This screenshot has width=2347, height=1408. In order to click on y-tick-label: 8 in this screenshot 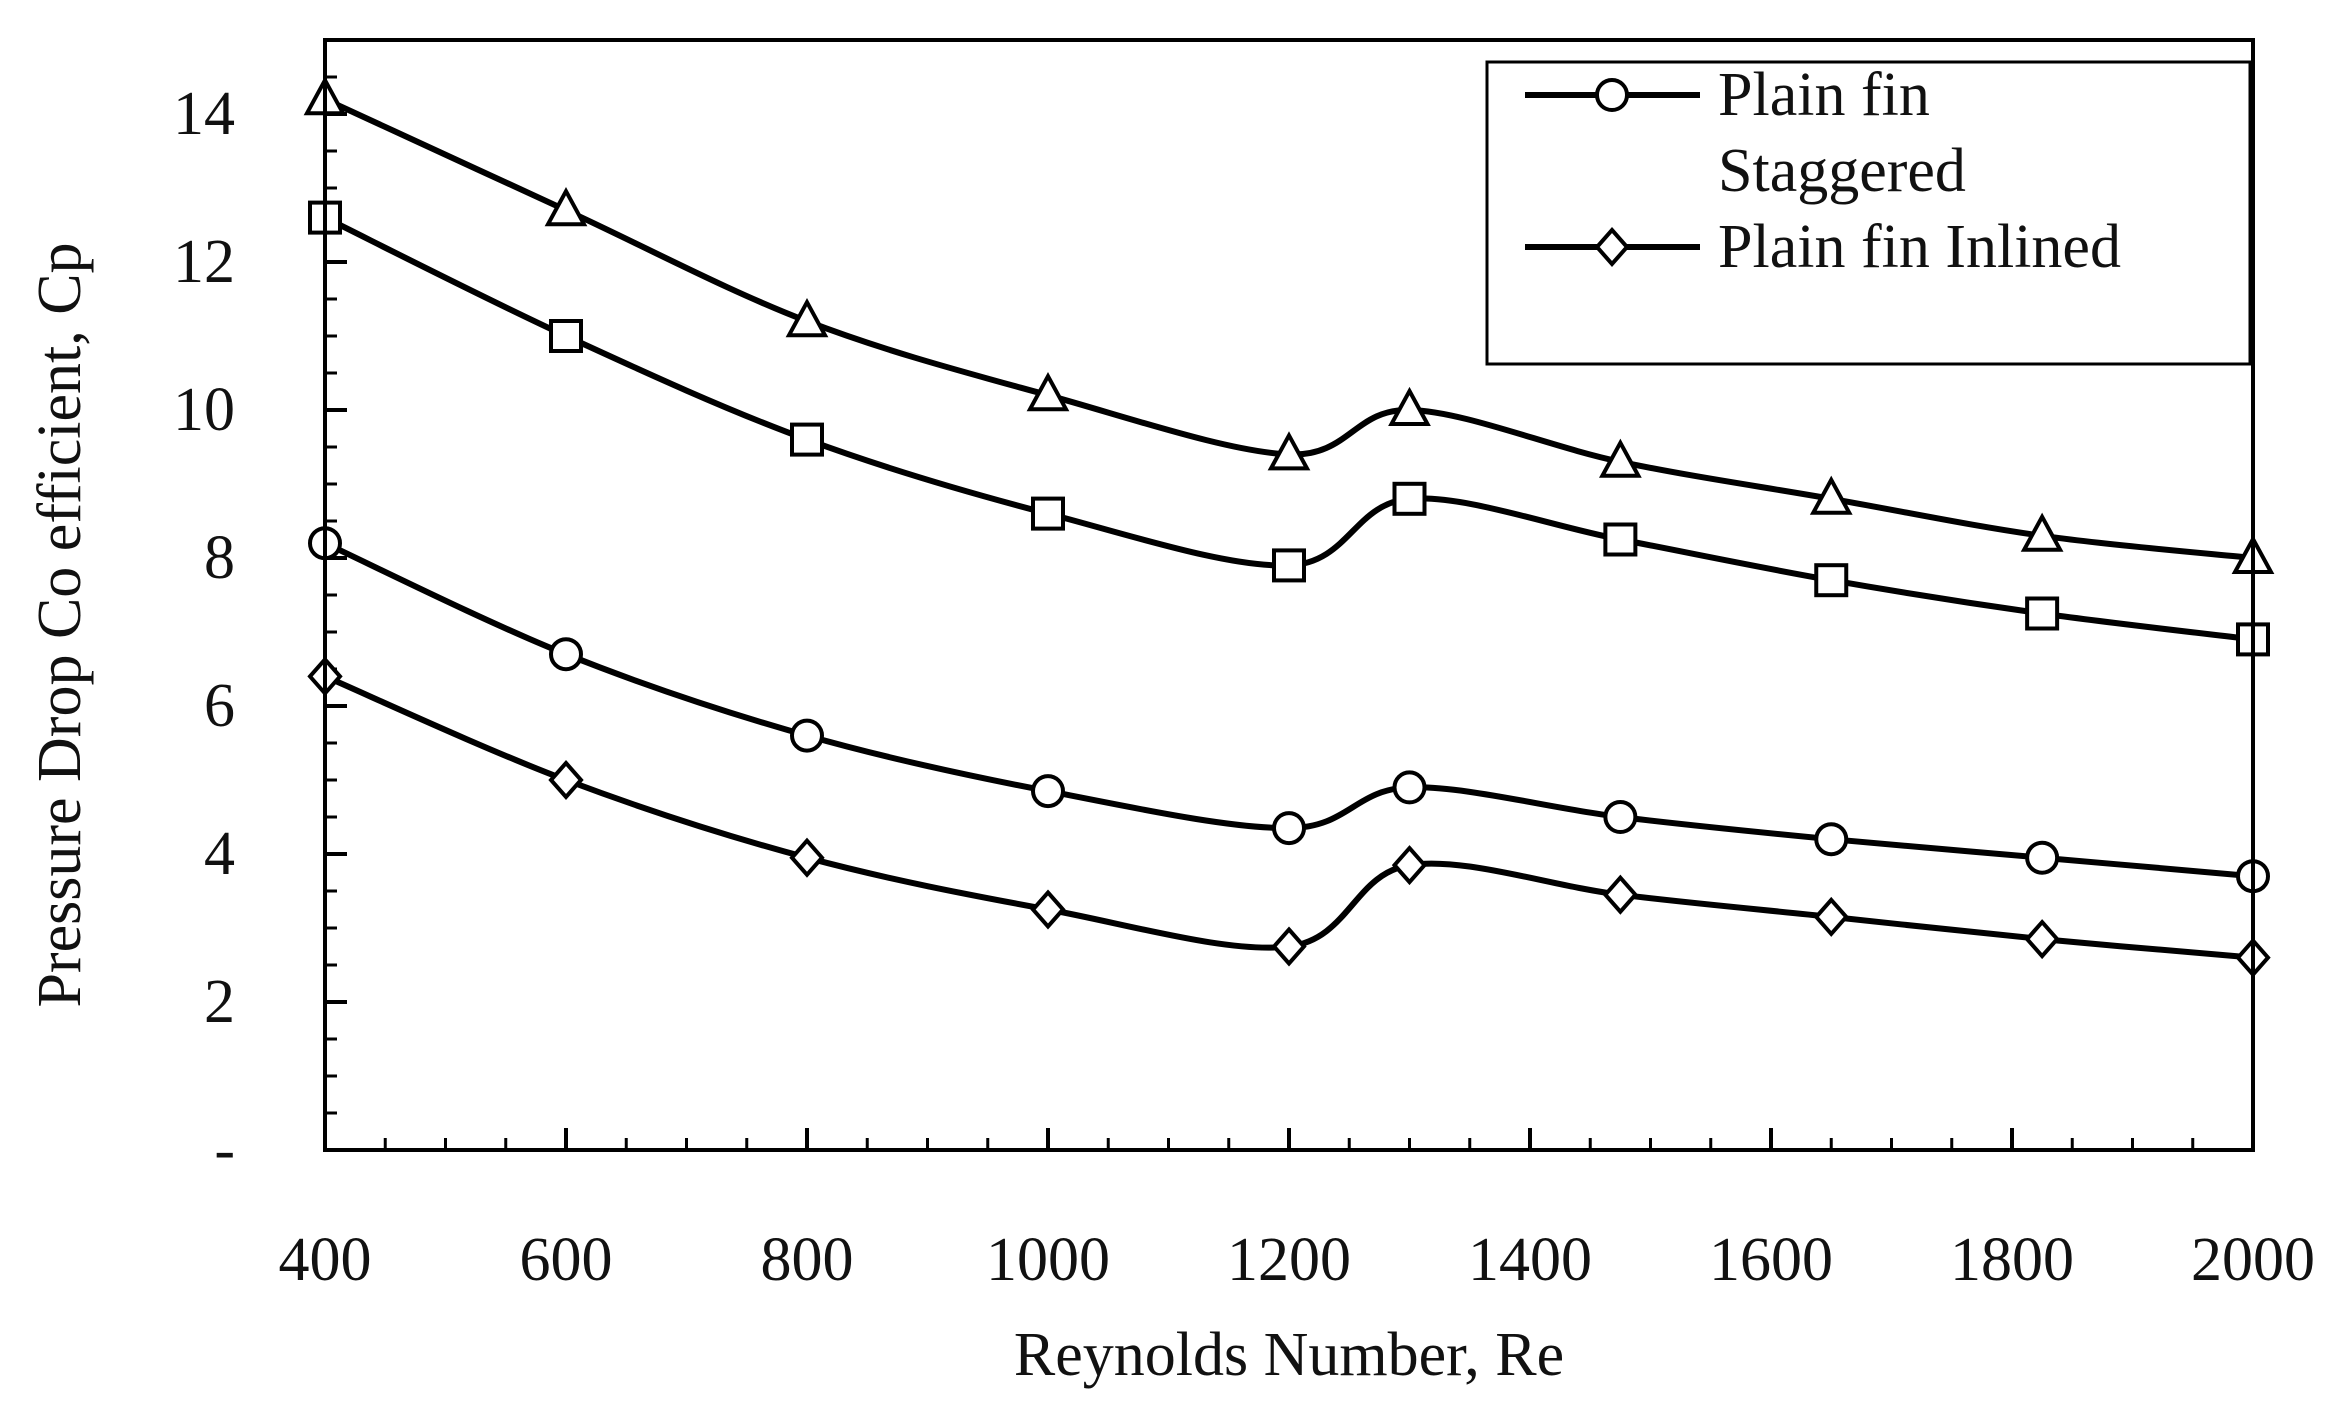, I will do `click(219, 558)`.